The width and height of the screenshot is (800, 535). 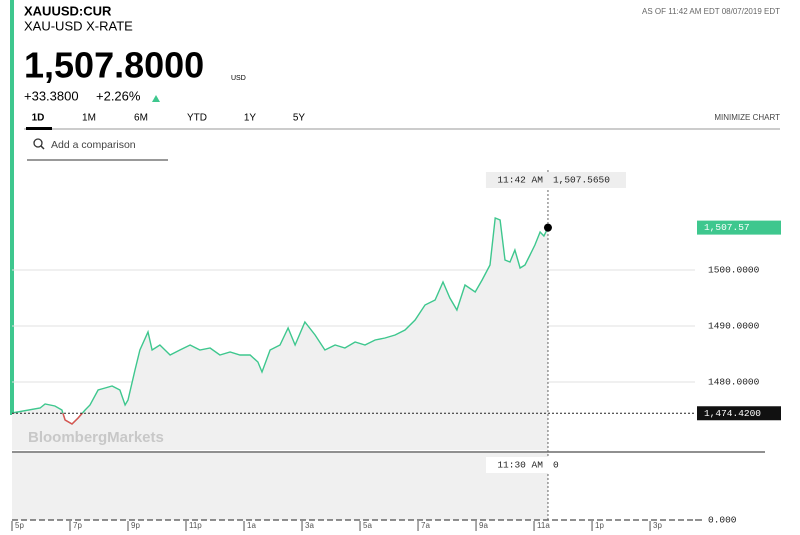 I want to click on last-value-label: 1,507.57, so click(x=727, y=227).